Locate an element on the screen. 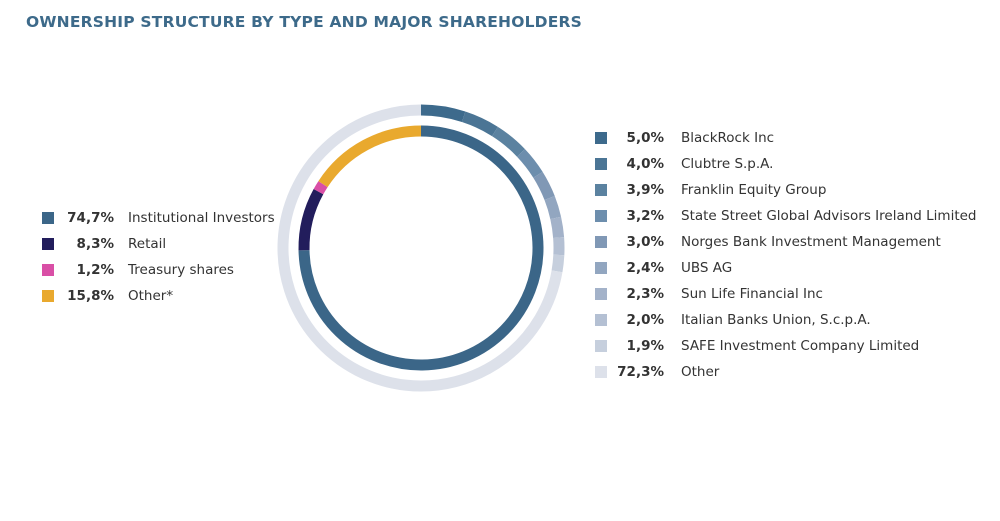 This screenshot has width=1000, height=521. outer-ring-slice-state-street-global-advisors-ireland-limited is located at coordinates (529, 163).